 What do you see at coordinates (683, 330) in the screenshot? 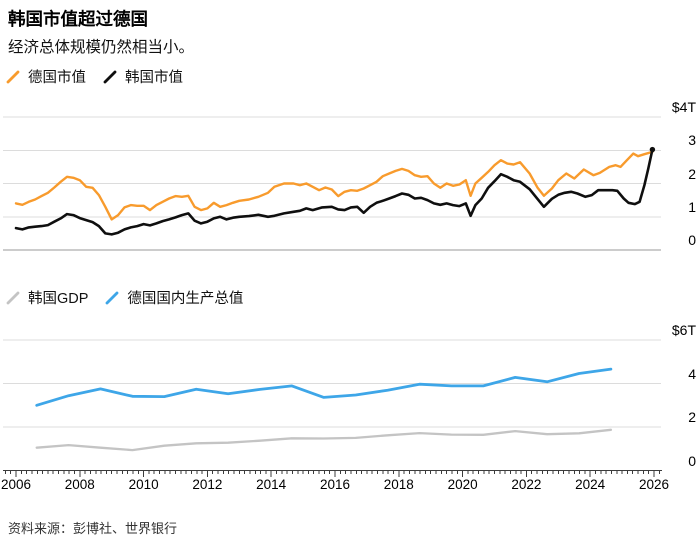
I see `bottom-ytick-6: $6T` at bounding box center [683, 330].